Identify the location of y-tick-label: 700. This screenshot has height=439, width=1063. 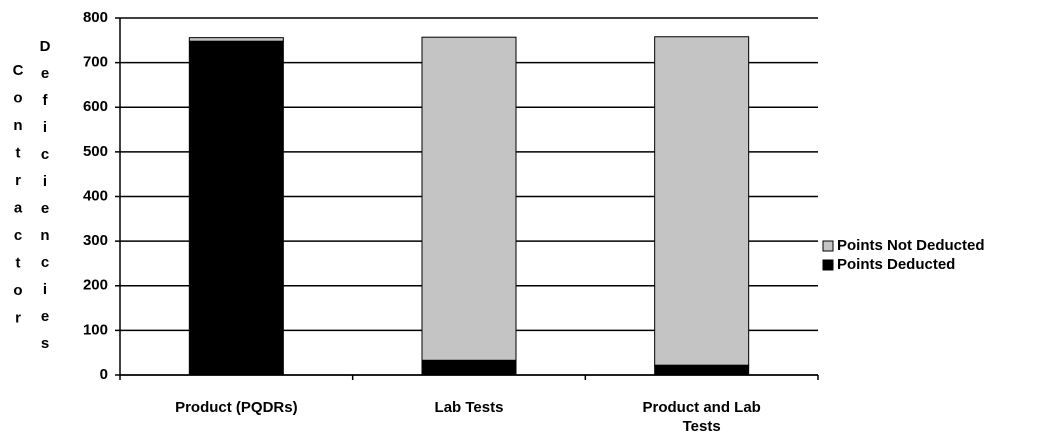
(95, 62).